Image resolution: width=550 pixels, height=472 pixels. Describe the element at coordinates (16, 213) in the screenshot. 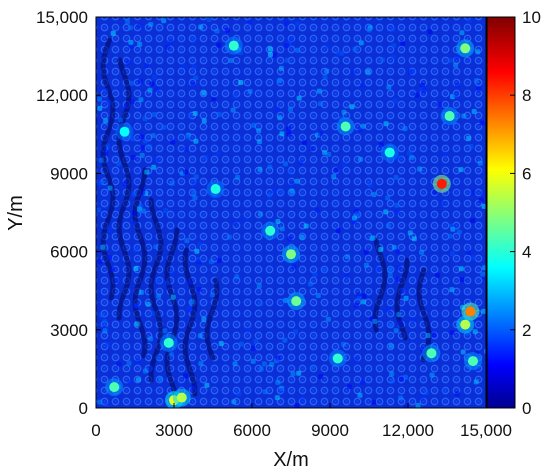

I see `y-axis-title: Y/m` at that location.